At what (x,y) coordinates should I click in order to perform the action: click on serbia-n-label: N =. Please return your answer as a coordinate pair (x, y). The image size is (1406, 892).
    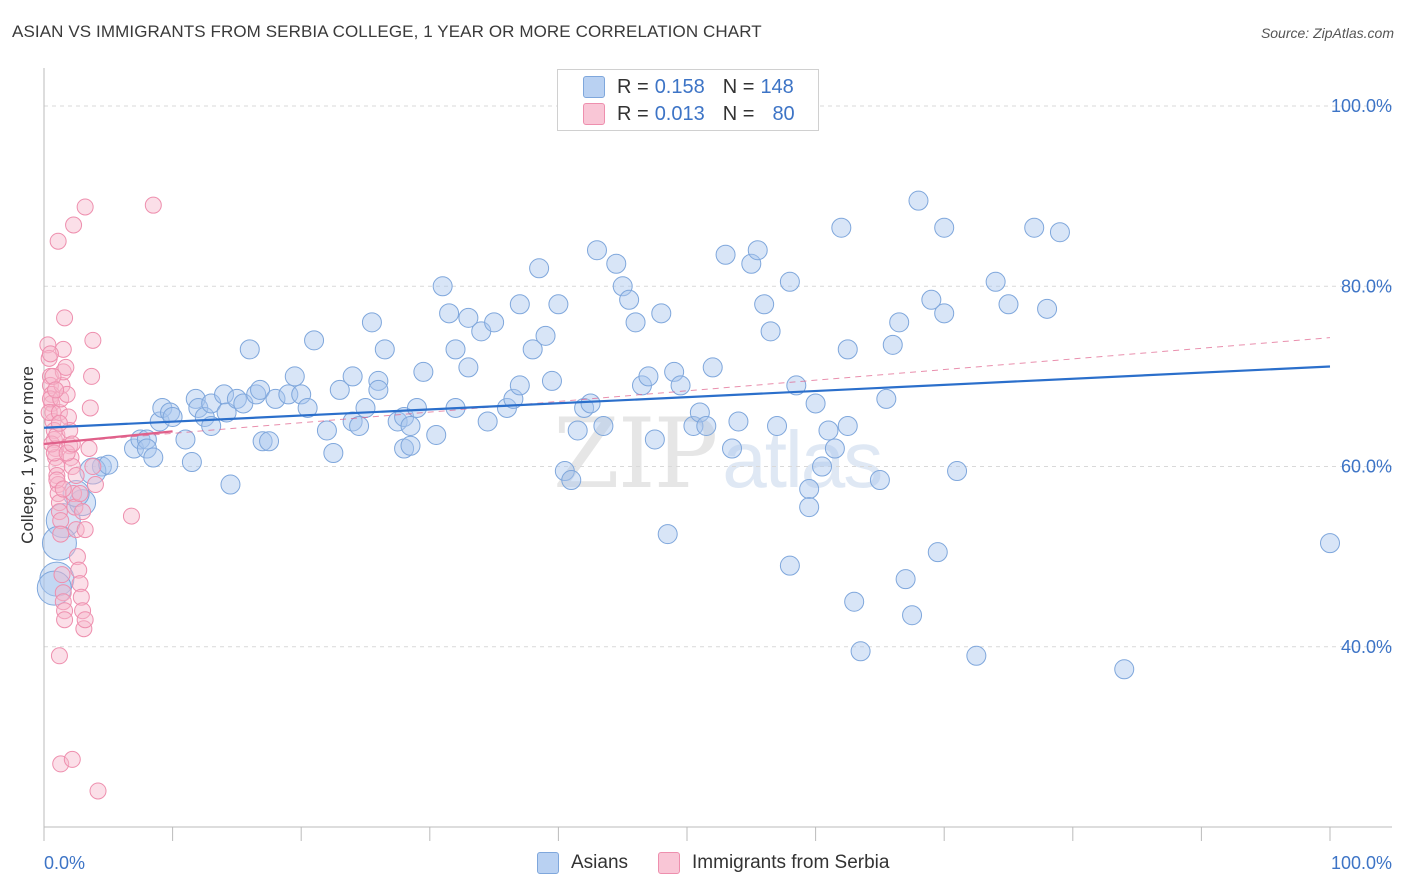
    Looking at the image, I should click on (738, 113).